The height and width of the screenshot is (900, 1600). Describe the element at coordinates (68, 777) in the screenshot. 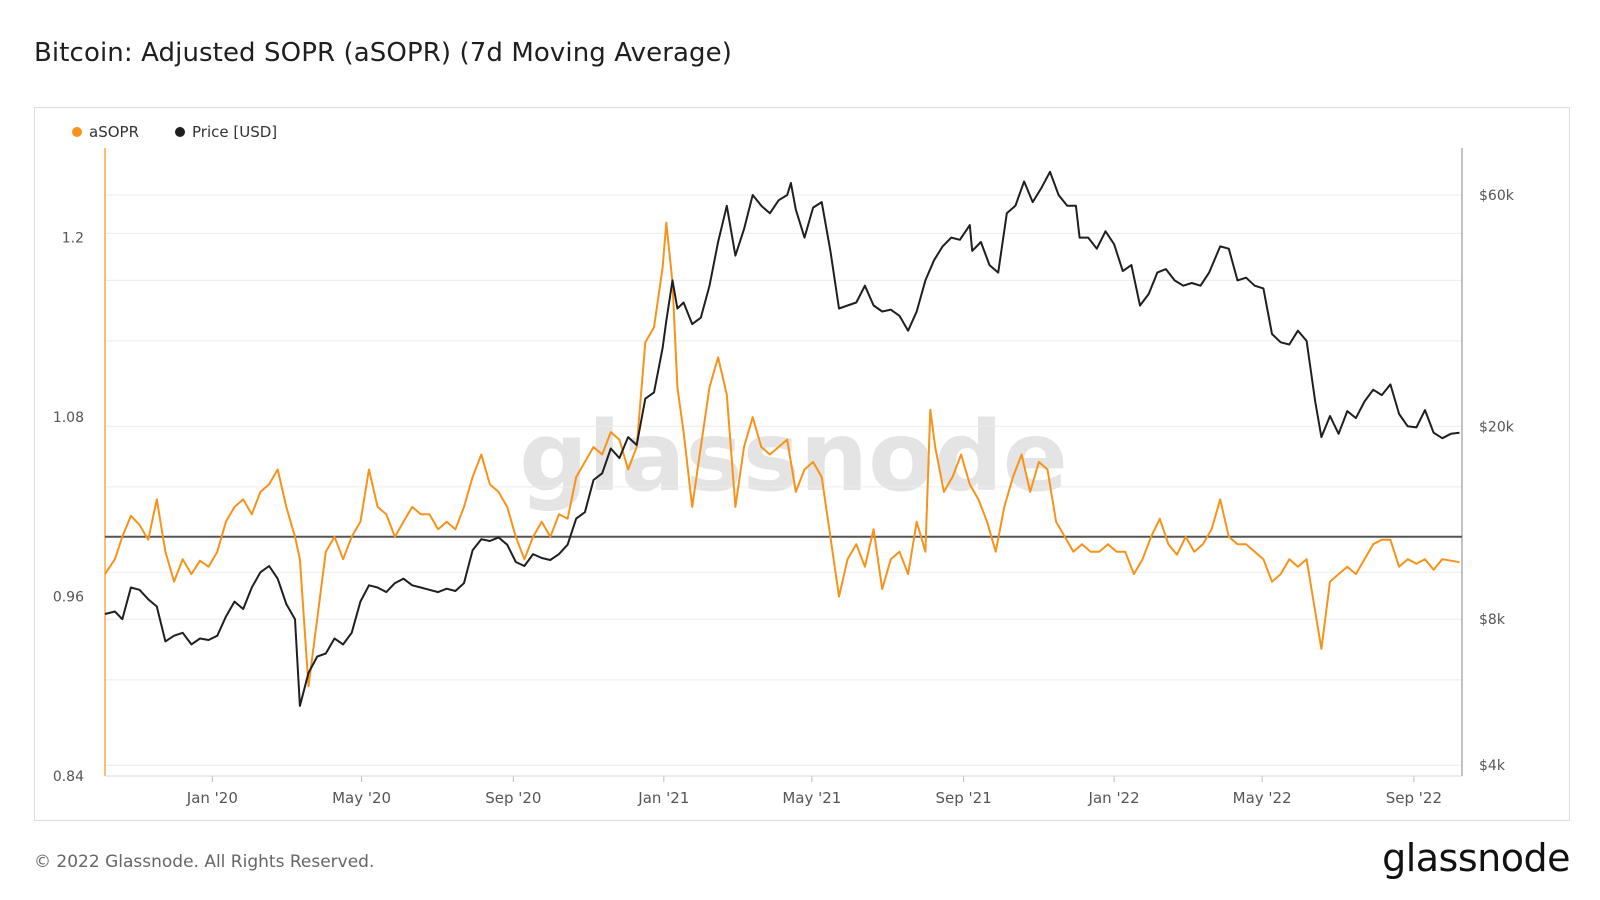

I see `left-tick-label: 0.84` at that location.